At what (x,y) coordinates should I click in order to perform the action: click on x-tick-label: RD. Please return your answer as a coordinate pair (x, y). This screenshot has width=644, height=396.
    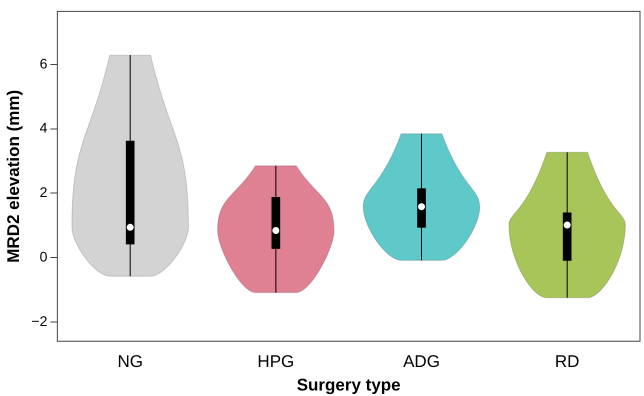
    Looking at the image, I should click on (567, 362).